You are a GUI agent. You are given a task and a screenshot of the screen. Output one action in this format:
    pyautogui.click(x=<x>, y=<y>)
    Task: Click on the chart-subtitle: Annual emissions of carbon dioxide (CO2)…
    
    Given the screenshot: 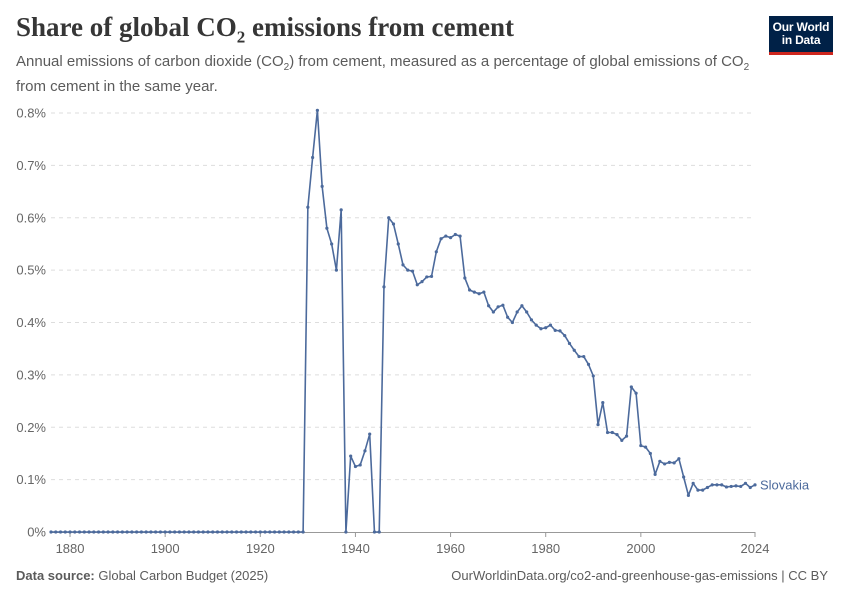 What is the action you would take?
    pyautogui.click(x=383, y=74)
    